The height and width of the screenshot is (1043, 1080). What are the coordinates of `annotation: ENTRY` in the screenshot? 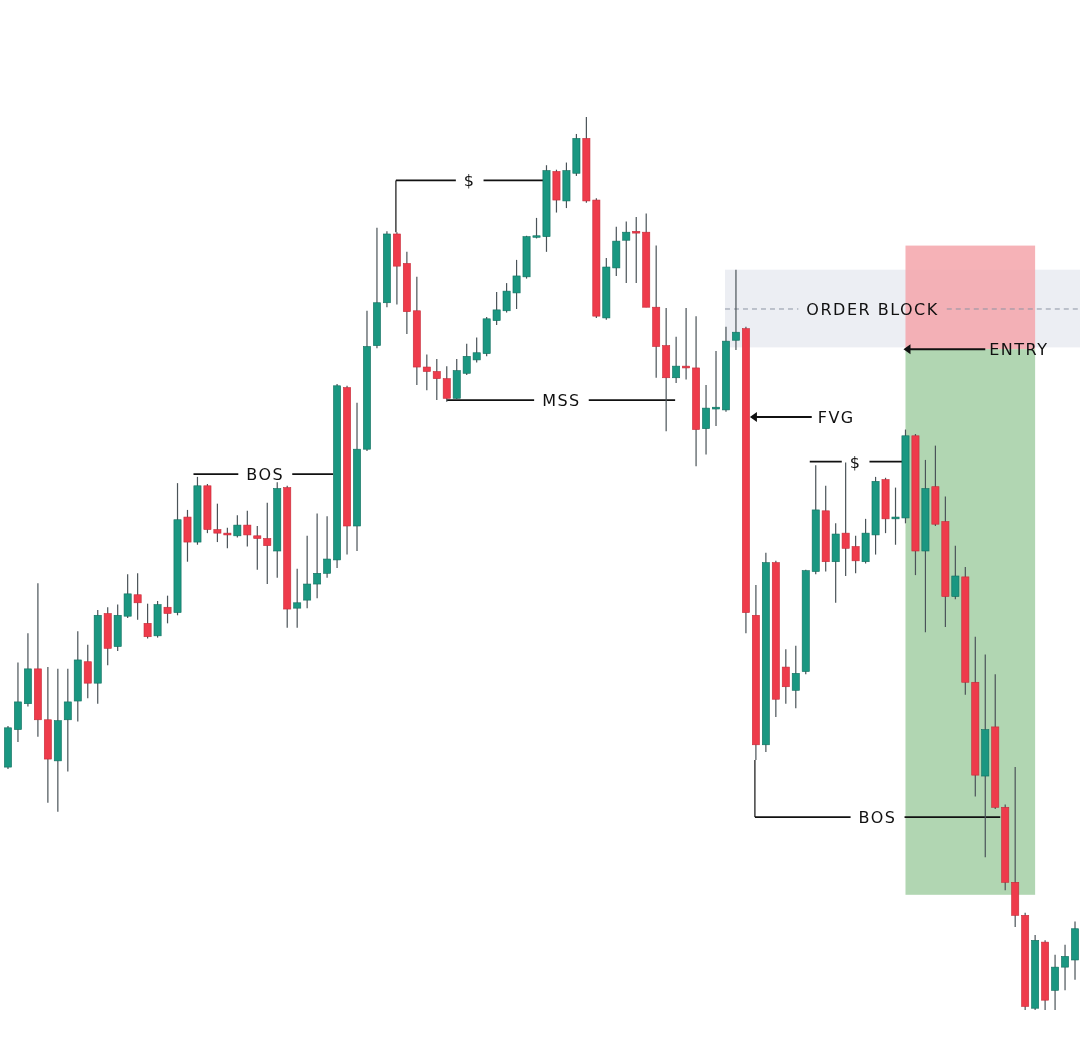 It's located at (1019, 350).